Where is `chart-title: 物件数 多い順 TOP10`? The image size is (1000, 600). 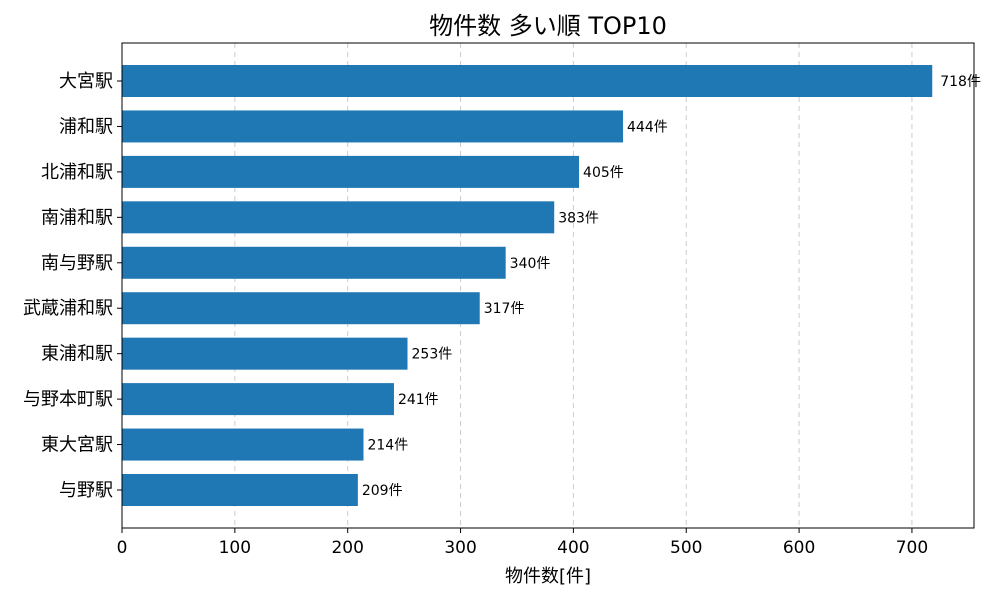
chart-title: 物件数 多い順 TOP10 is located at coordinates (548, 26).